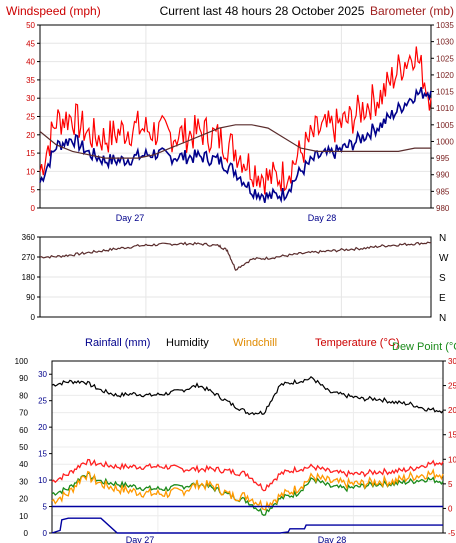 This screenshot has height=543, width=456. What do you see at coordinates (445, 58) in the screenshot?
I see `barometer-tick-label: 1025` at bounding box center [445, 58].